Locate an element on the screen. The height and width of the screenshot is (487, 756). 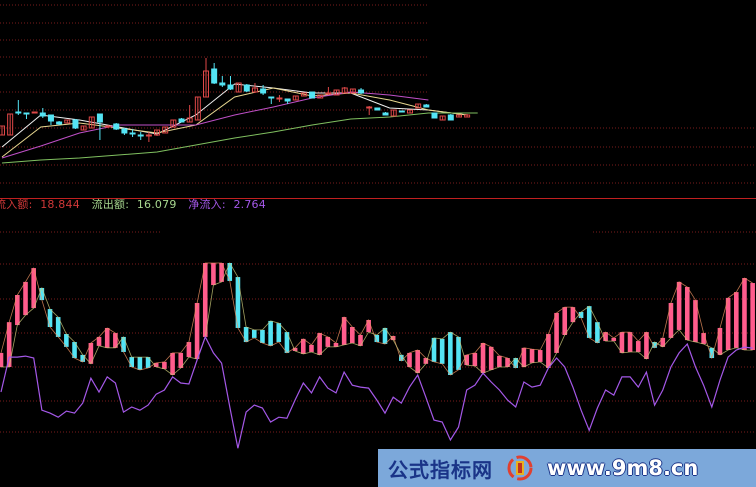
watermark-text: 公式指标网 is located at coordinates (440, 469).